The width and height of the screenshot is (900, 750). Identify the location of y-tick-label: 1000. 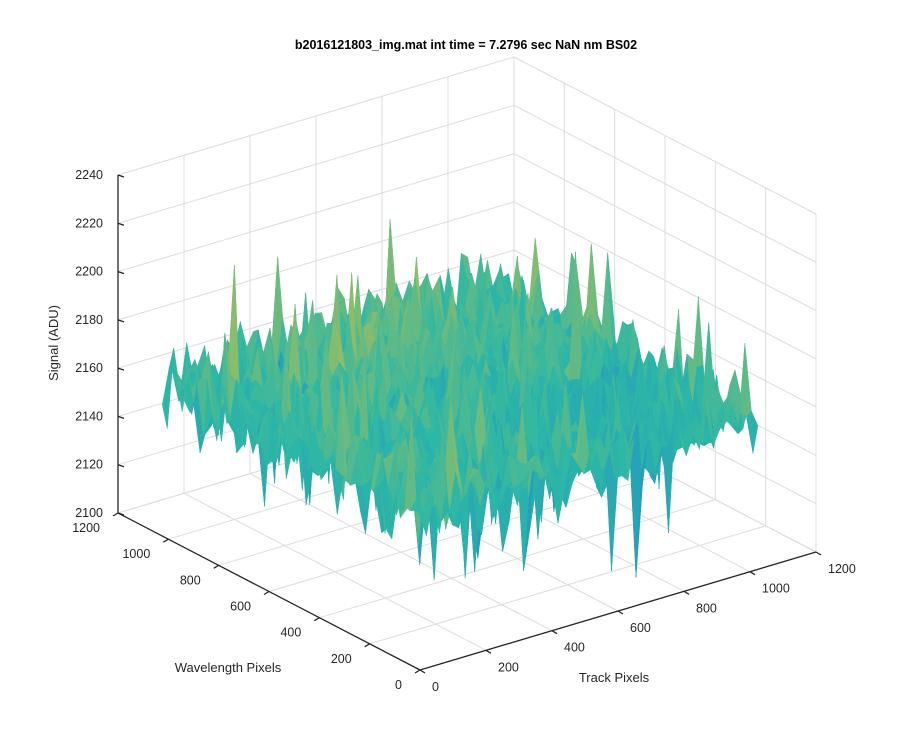
(136, 554).